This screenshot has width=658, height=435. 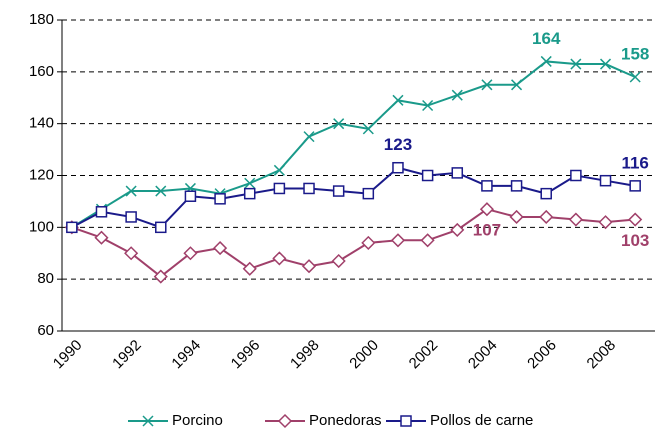 What do you see at coordinates (398, 144) in the screenshot?
I see `data-label: 123` at bounding box center [398, 144].